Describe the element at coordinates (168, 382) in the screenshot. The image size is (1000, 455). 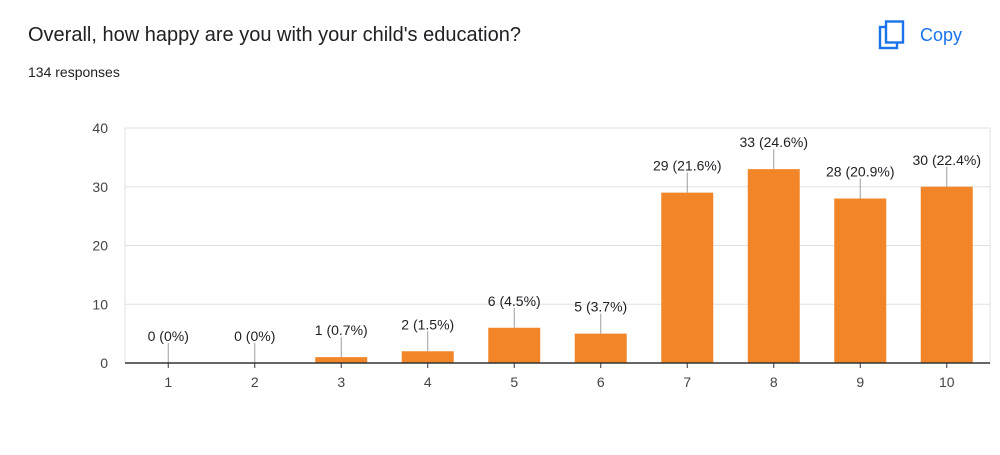
I see `x-tick-label: 1` at that location.